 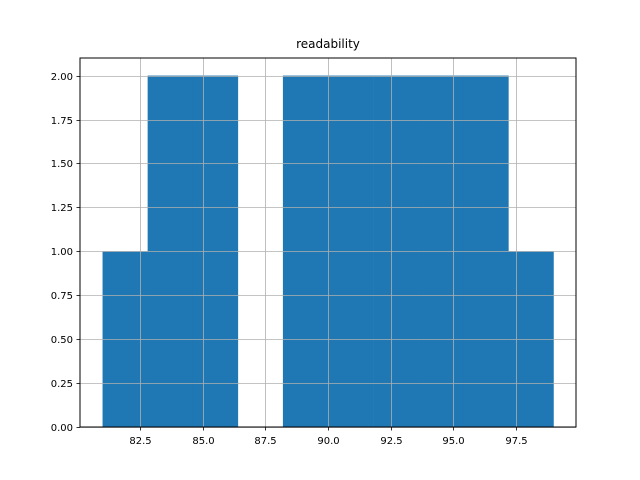 I want to click on x-axis: 82.5 85.0 87.5 90.0 92.5 95.0 97.5, so click(x=328, y=437).